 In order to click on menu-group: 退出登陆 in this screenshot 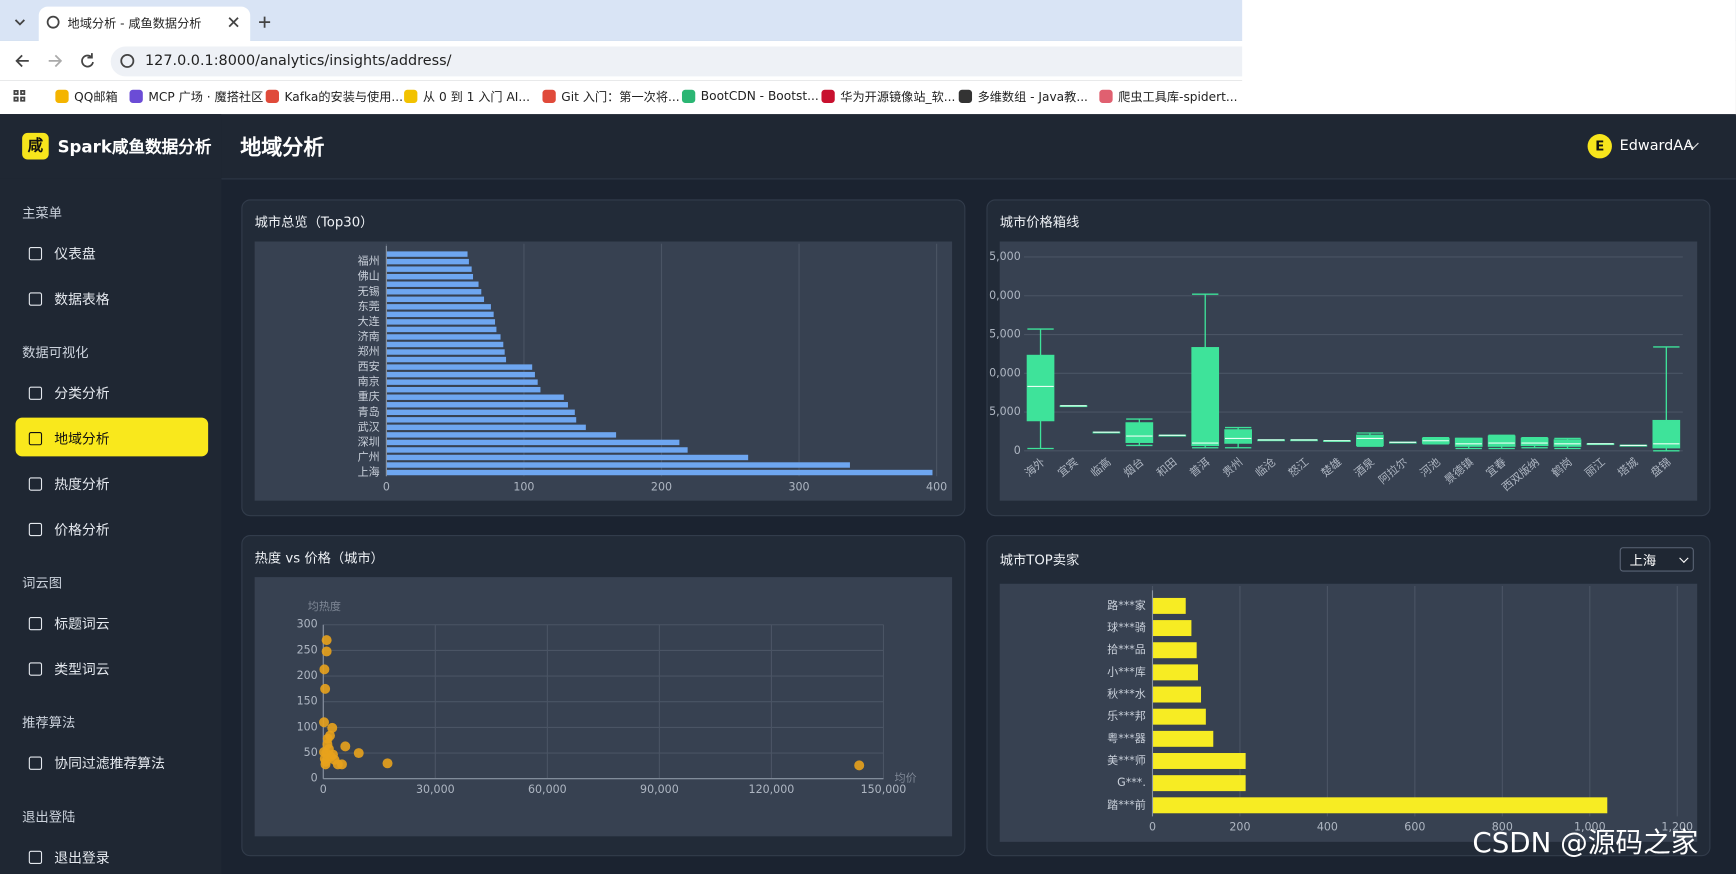, I will do `click(49, 817)`.